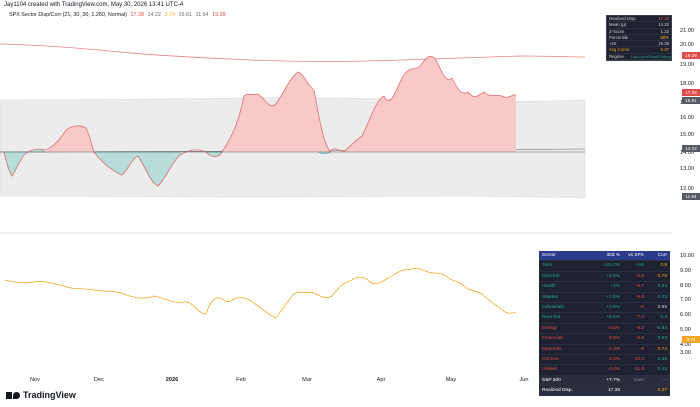 This screenshot has height=407, width=700. I want to click on sector-cell-d30: +25.7%, so click(611, 266).